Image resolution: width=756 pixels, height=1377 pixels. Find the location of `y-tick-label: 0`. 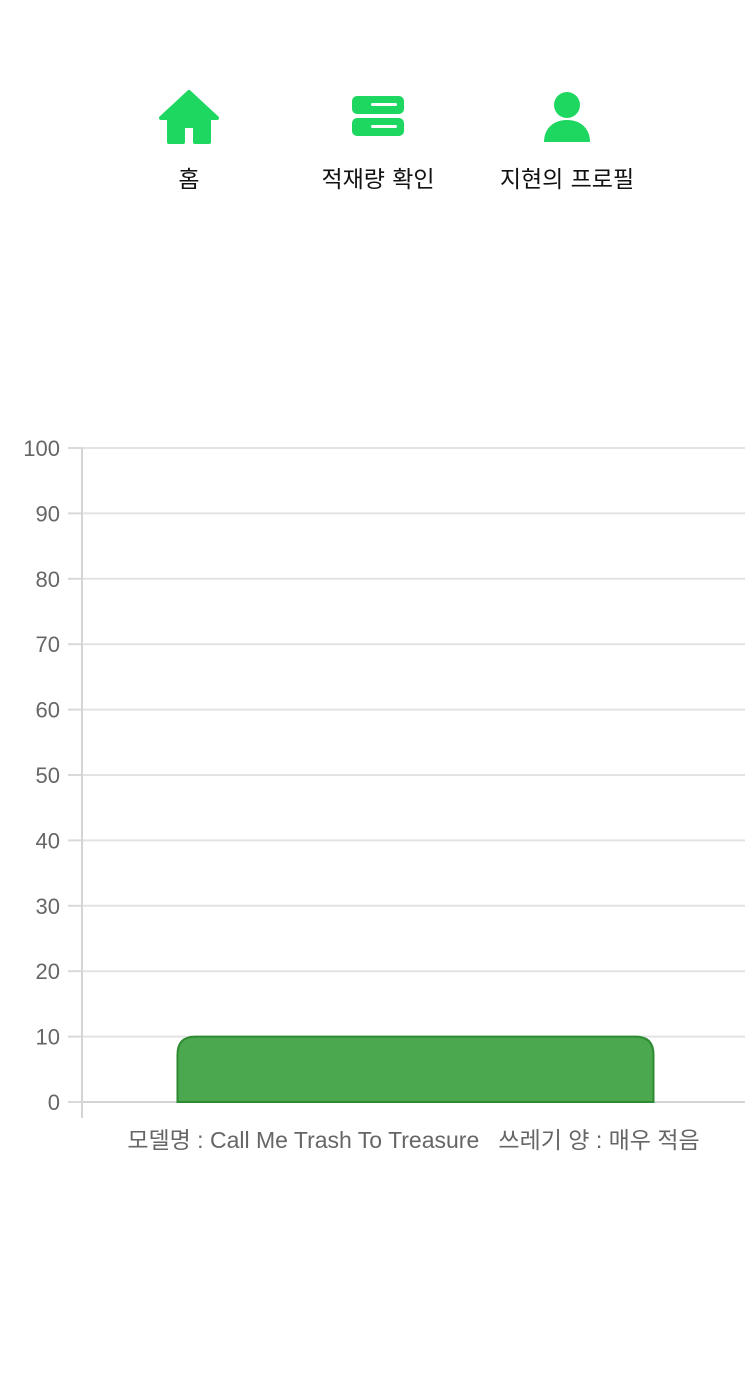

y-tick-label: 0 is located at coordinates (54, 1102).